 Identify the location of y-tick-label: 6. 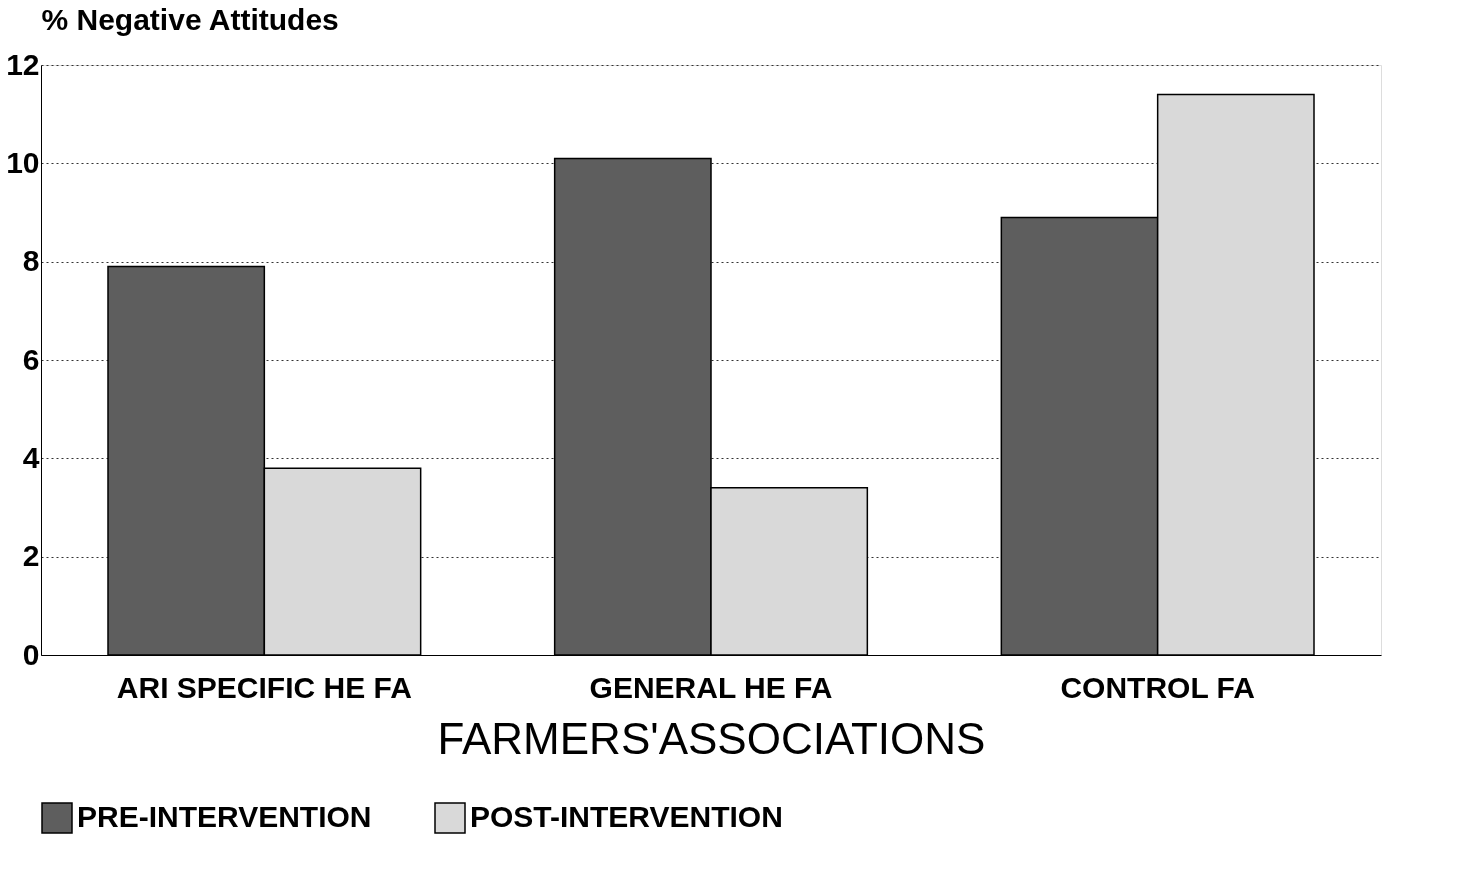
(31, 359).